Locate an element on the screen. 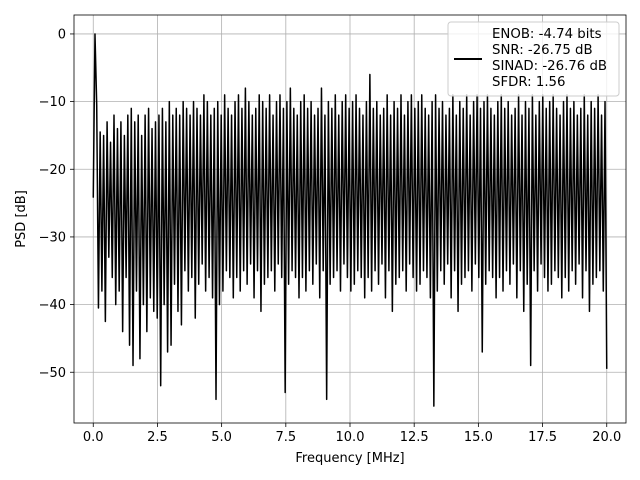 The width and height of the screenshot is (640, 480). x-axis-label: Frequency [MHz] is located at coordinates (349, 458).